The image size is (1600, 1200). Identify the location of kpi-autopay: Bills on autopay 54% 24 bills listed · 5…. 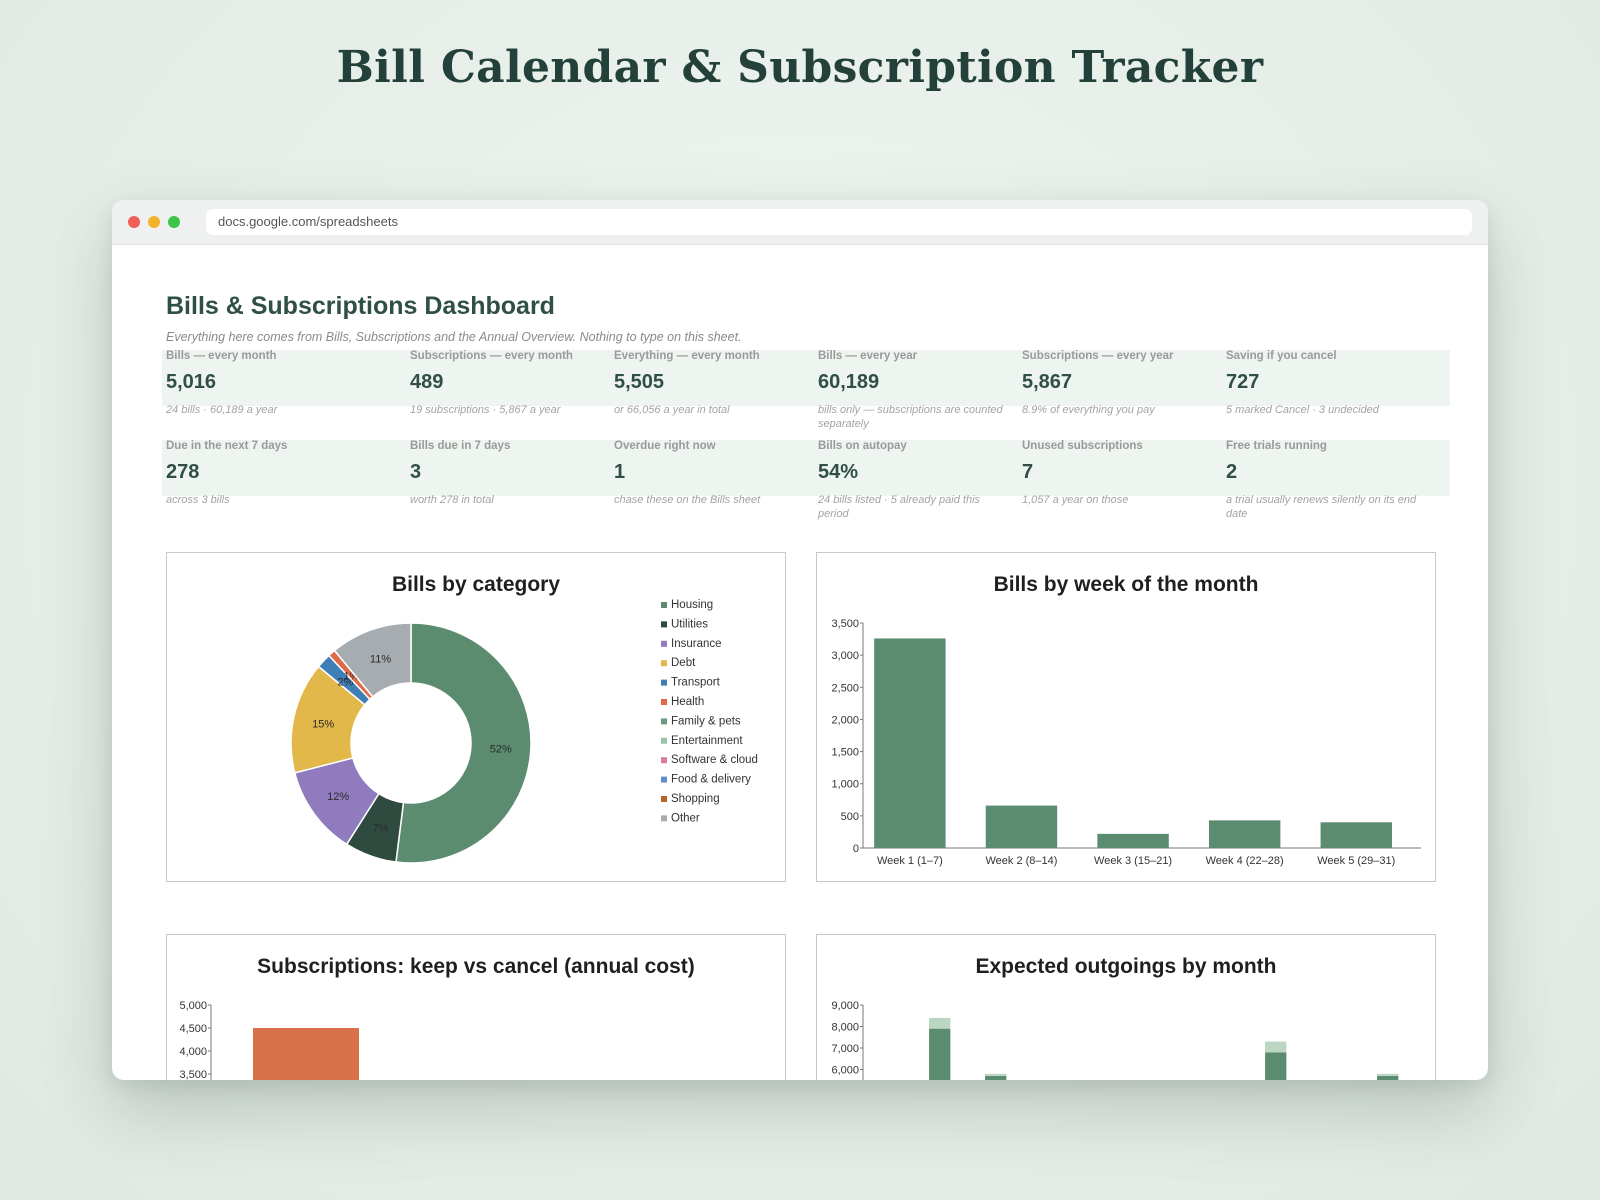
(918, 480).